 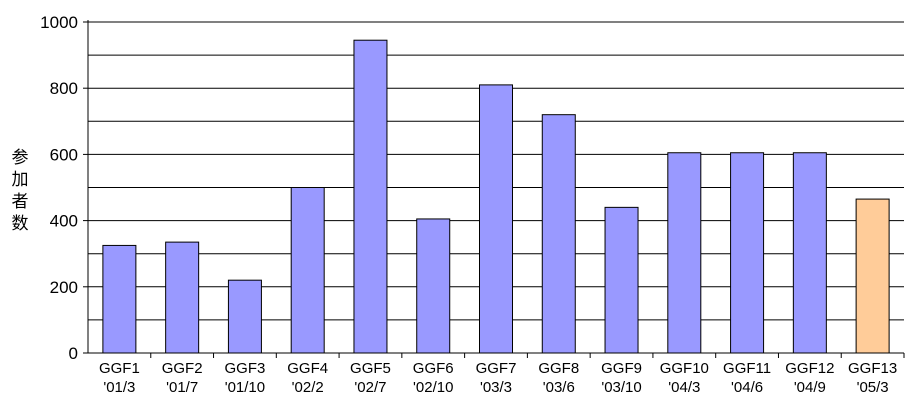 I want to click on bar-ggf1, so click(x=119, y=299).